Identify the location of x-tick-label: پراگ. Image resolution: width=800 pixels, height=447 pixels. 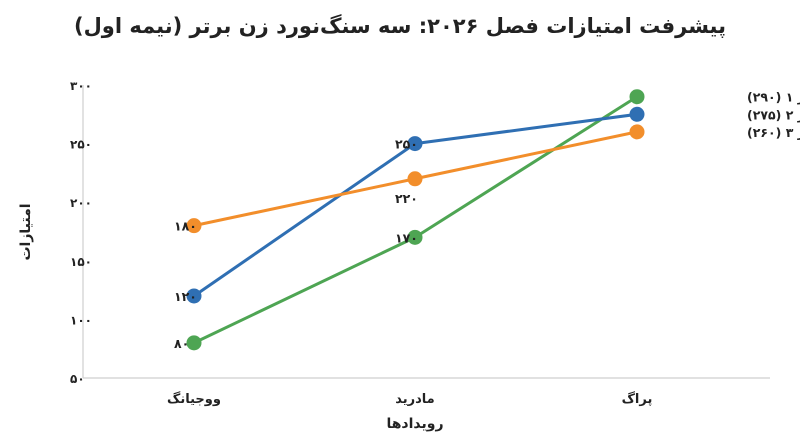
(637, 398).